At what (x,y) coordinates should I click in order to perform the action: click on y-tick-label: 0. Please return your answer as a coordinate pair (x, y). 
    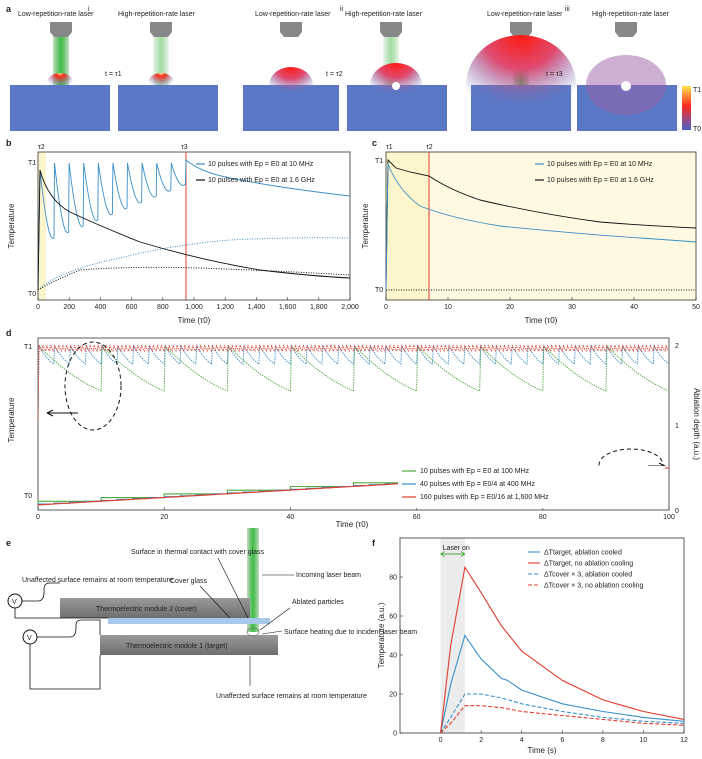
    Looking at the image, I should click on (395, 734).